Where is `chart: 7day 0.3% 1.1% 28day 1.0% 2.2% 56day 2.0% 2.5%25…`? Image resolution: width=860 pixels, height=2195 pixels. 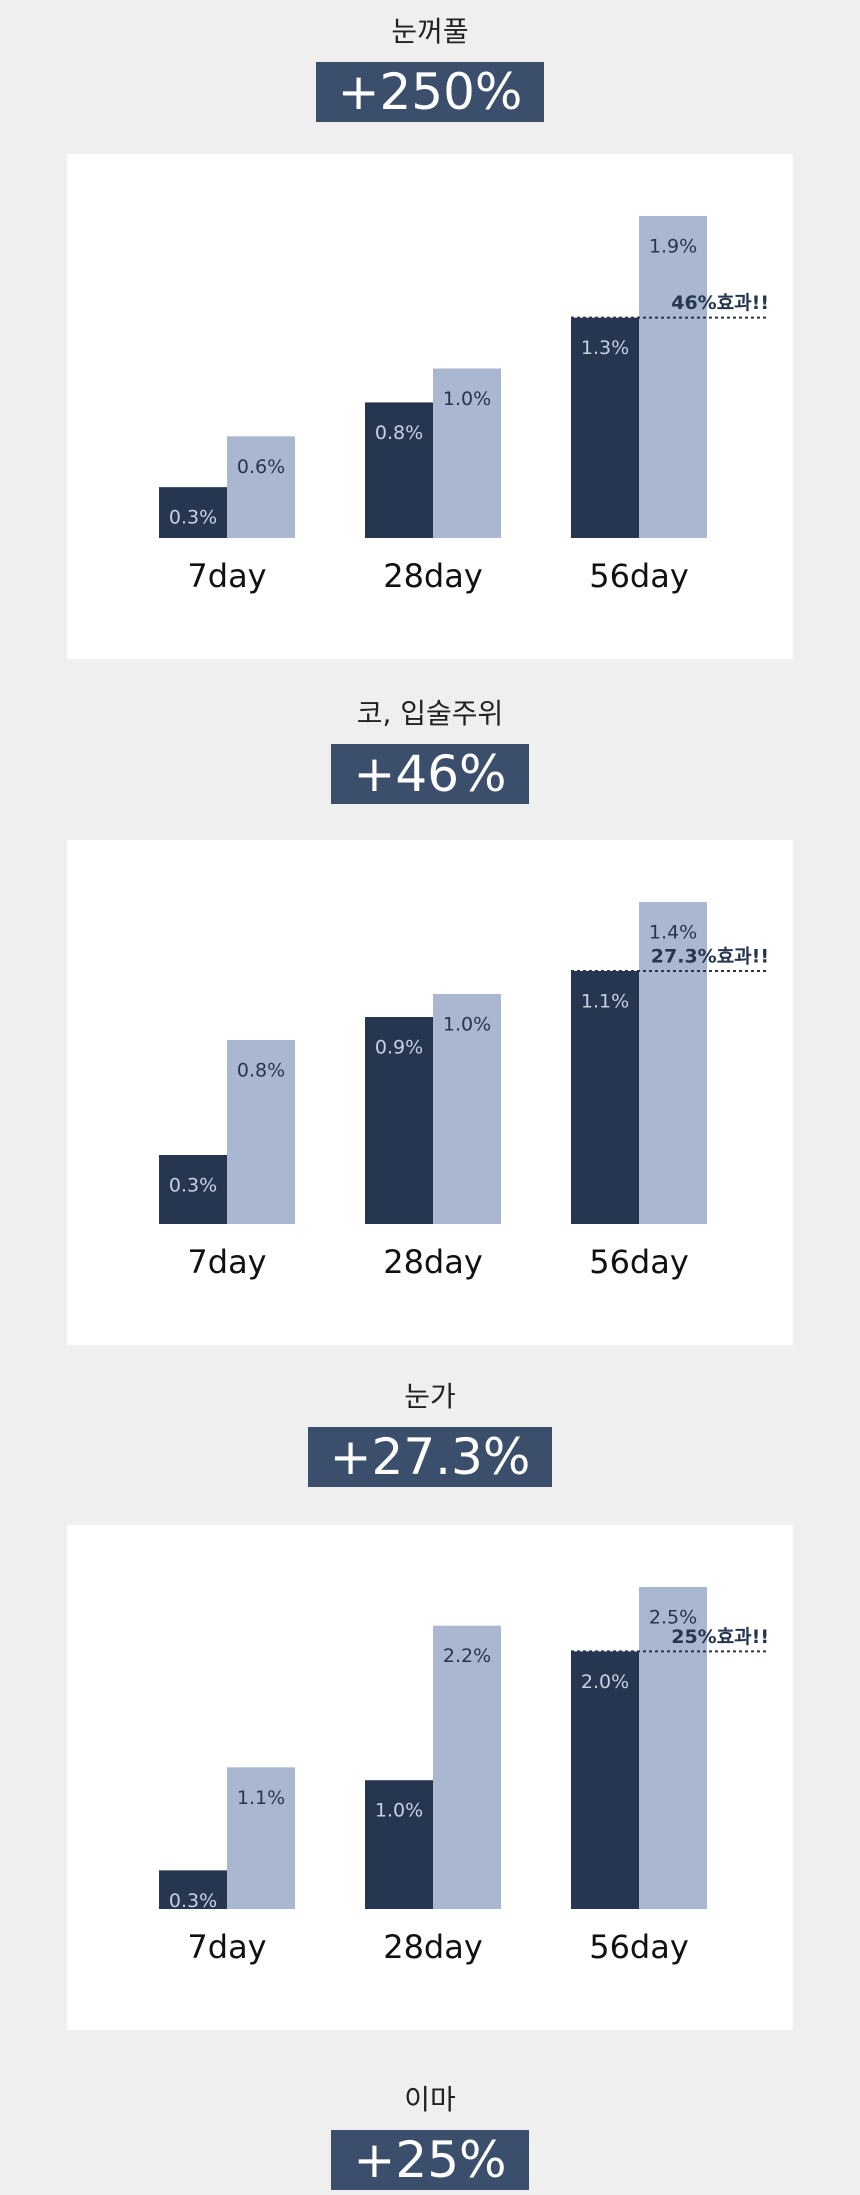
chart: 7day 0.3% 1.1% 28day 1.0% 2.2% 56day 2.0% 2.5%25… is located at coordinates (464, 1776).